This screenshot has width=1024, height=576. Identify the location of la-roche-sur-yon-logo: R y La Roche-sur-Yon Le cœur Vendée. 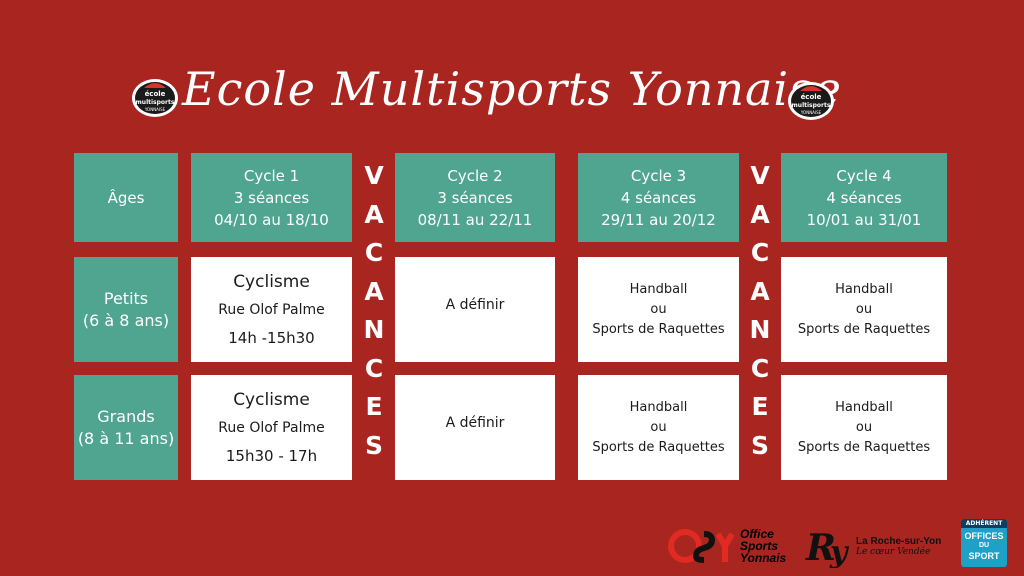
(878, 546).